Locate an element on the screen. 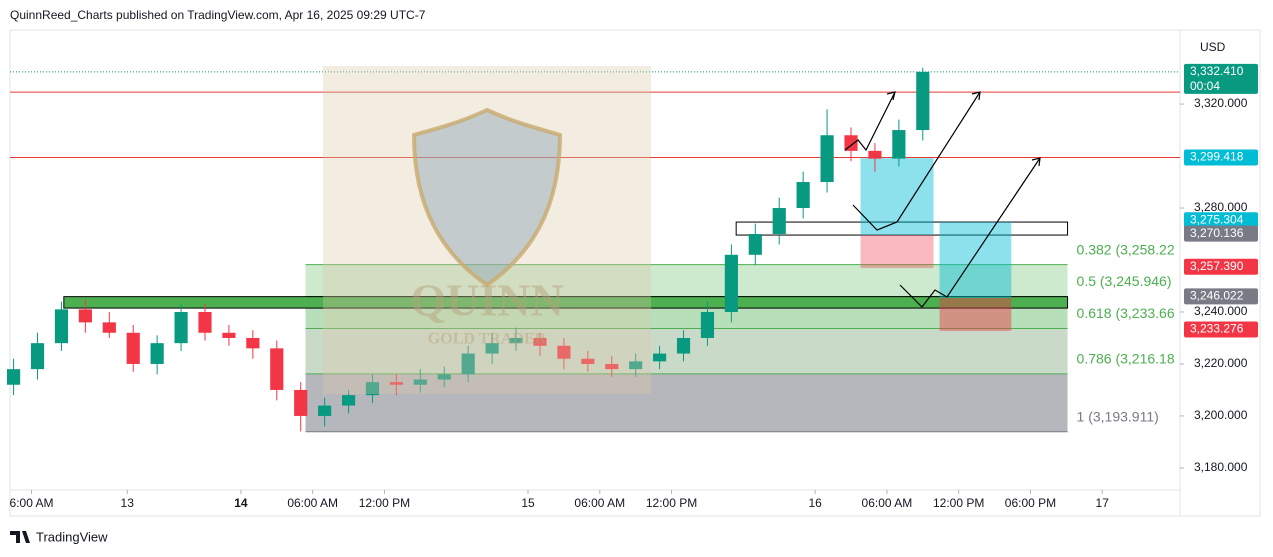 Image resolution: width=1273 pixels, height=557 pixels. price-tag-sub: 00:04 is located at coordinates (1205, 86).